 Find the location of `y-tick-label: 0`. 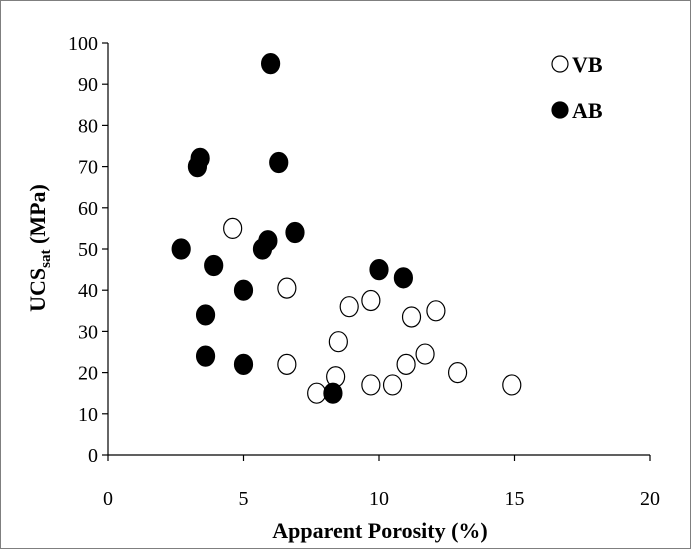

y-tick-label: 0 is located at coordinates (93, 456).